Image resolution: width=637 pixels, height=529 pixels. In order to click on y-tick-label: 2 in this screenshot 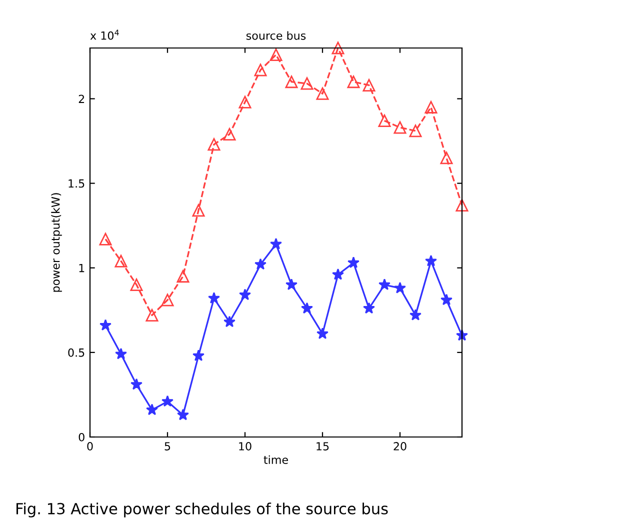, I will do `click(81, 98)`.